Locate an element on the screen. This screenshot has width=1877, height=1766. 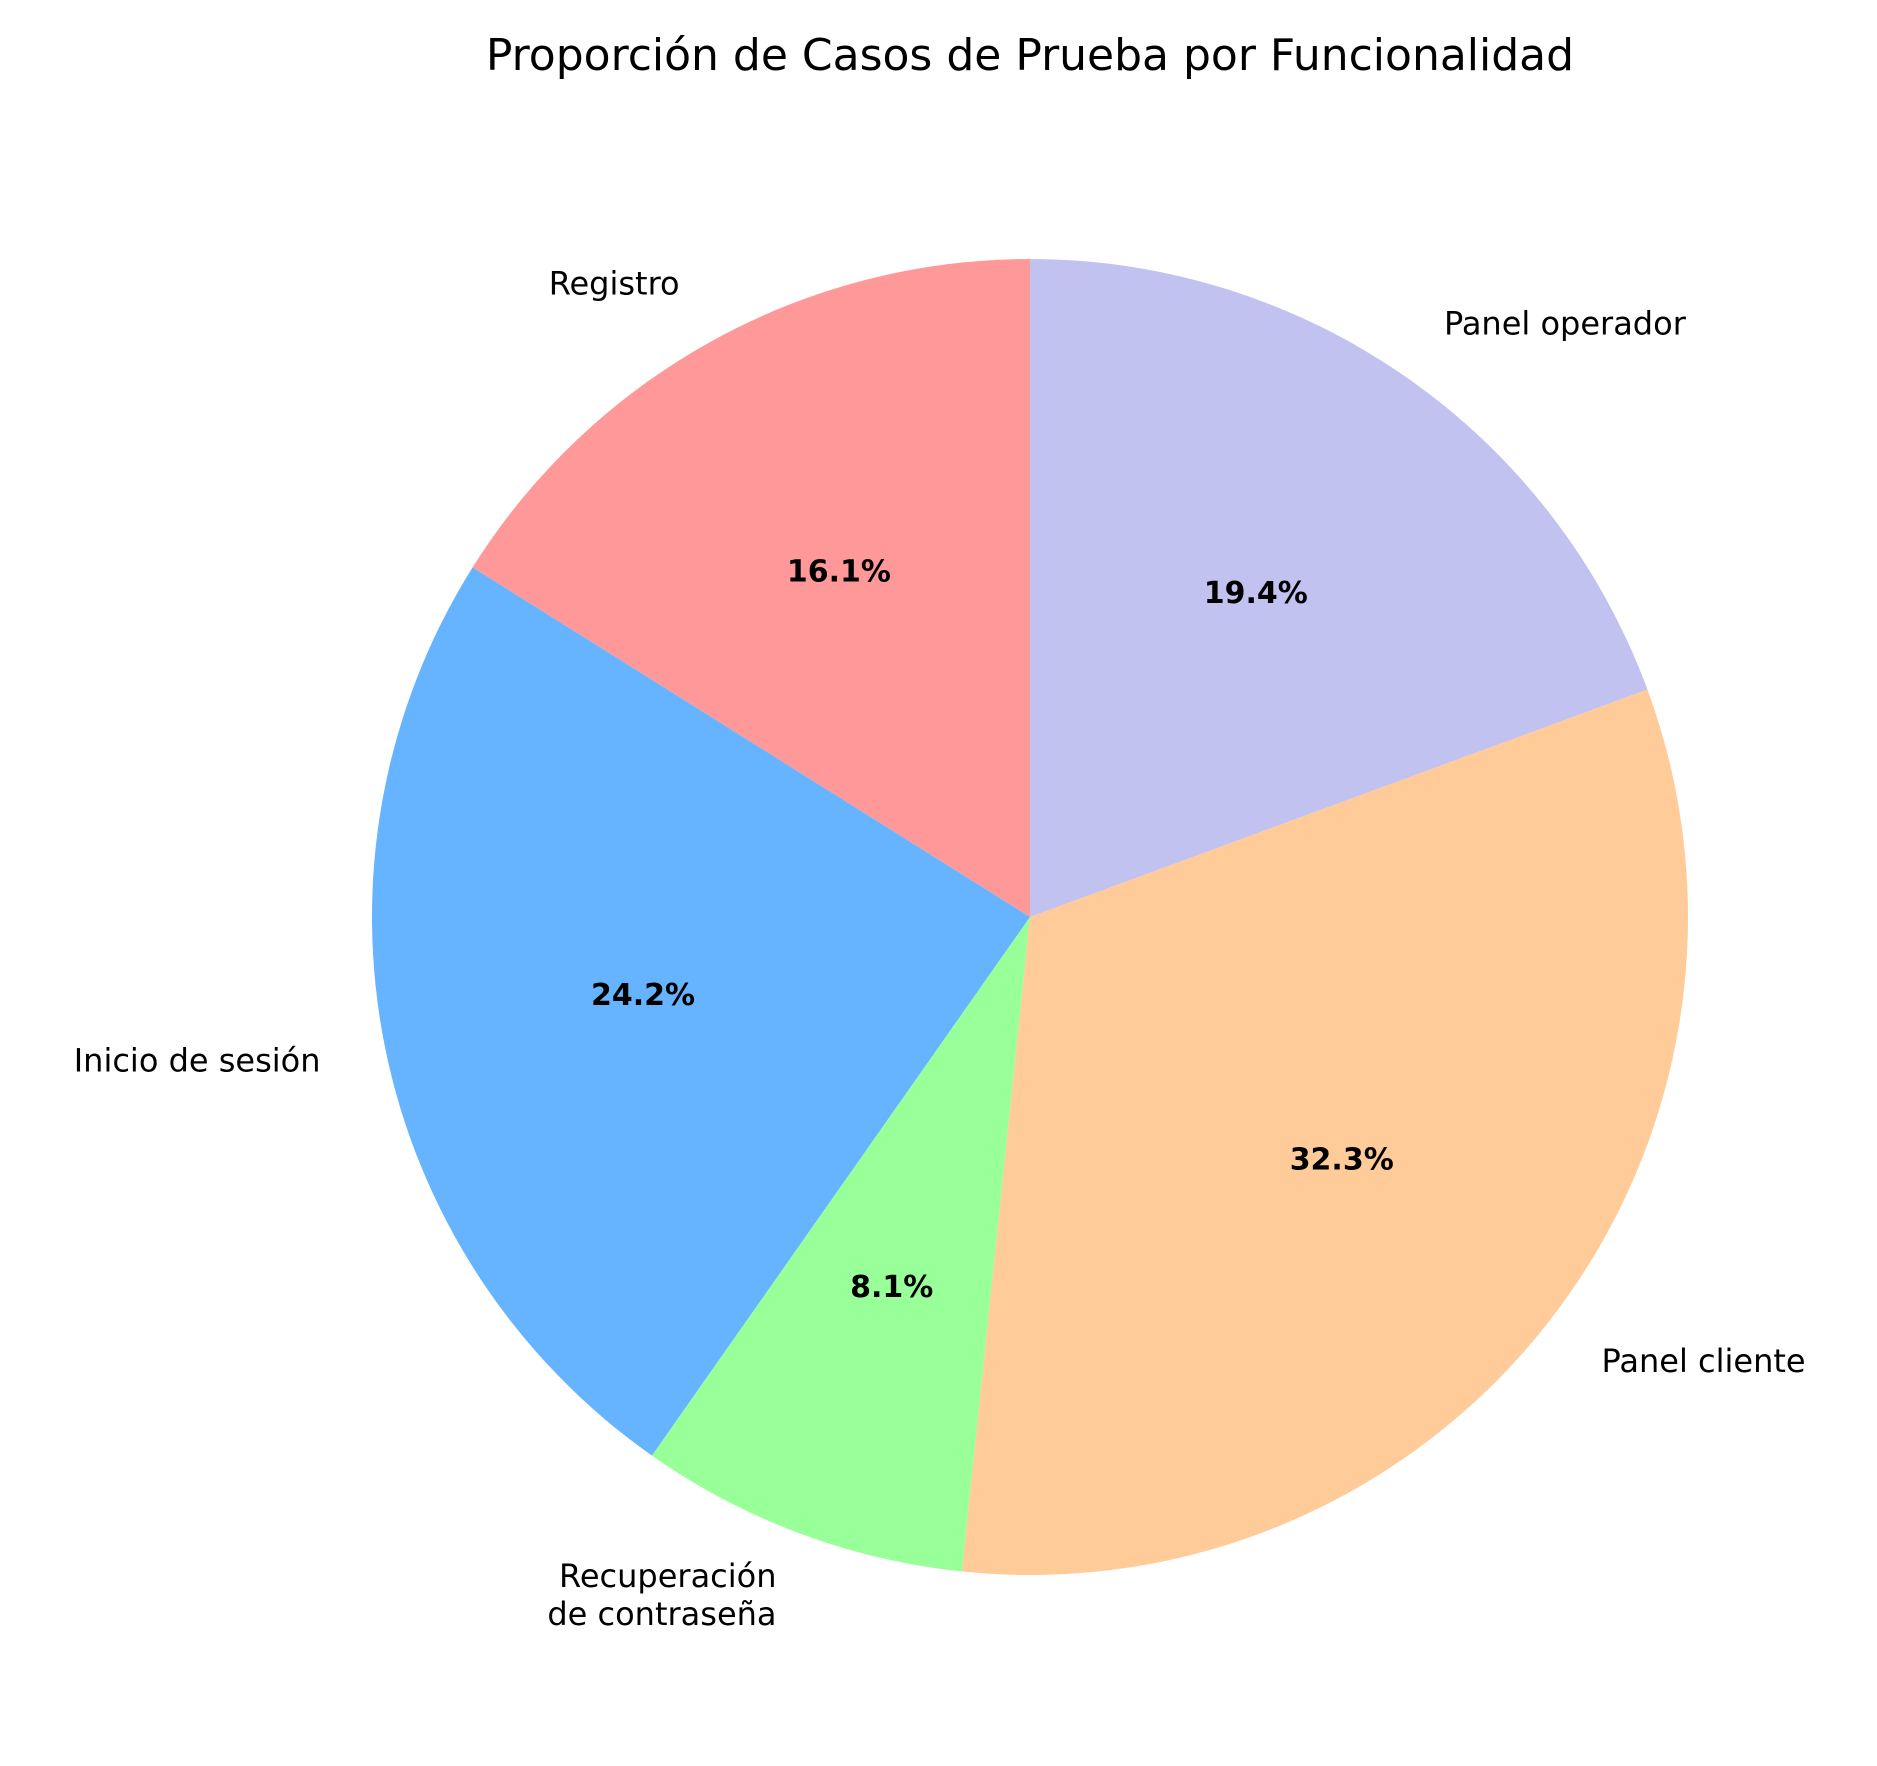
slice-label-line: Panel cliente is located at coordinates (1704, 1361).